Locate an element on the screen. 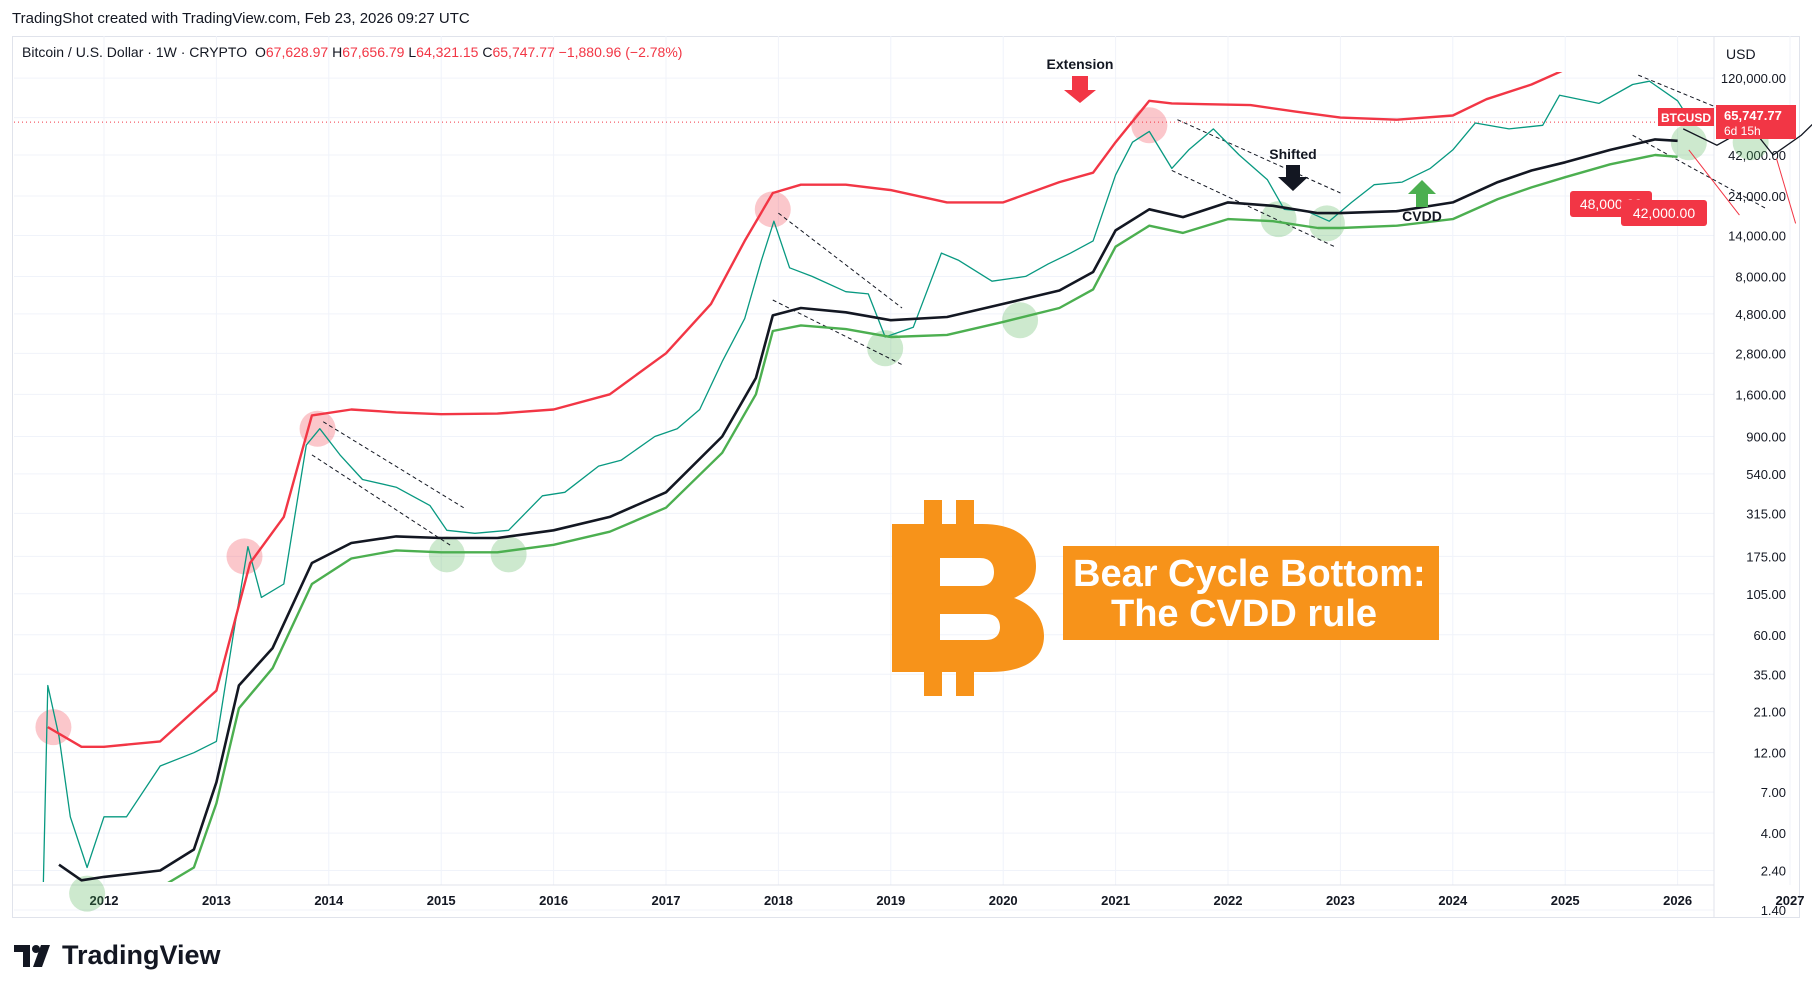  price-tick-label: 2,800.00 is located at coordinates (1760, 353).